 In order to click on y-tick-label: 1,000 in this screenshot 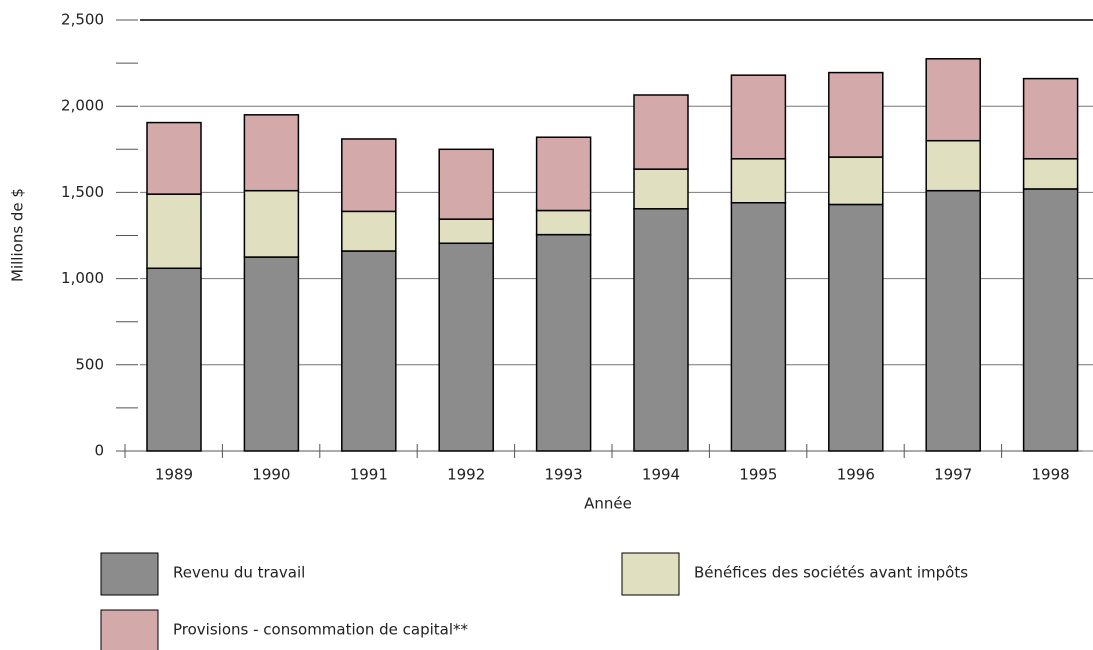, I will do `click(82, 278)`.